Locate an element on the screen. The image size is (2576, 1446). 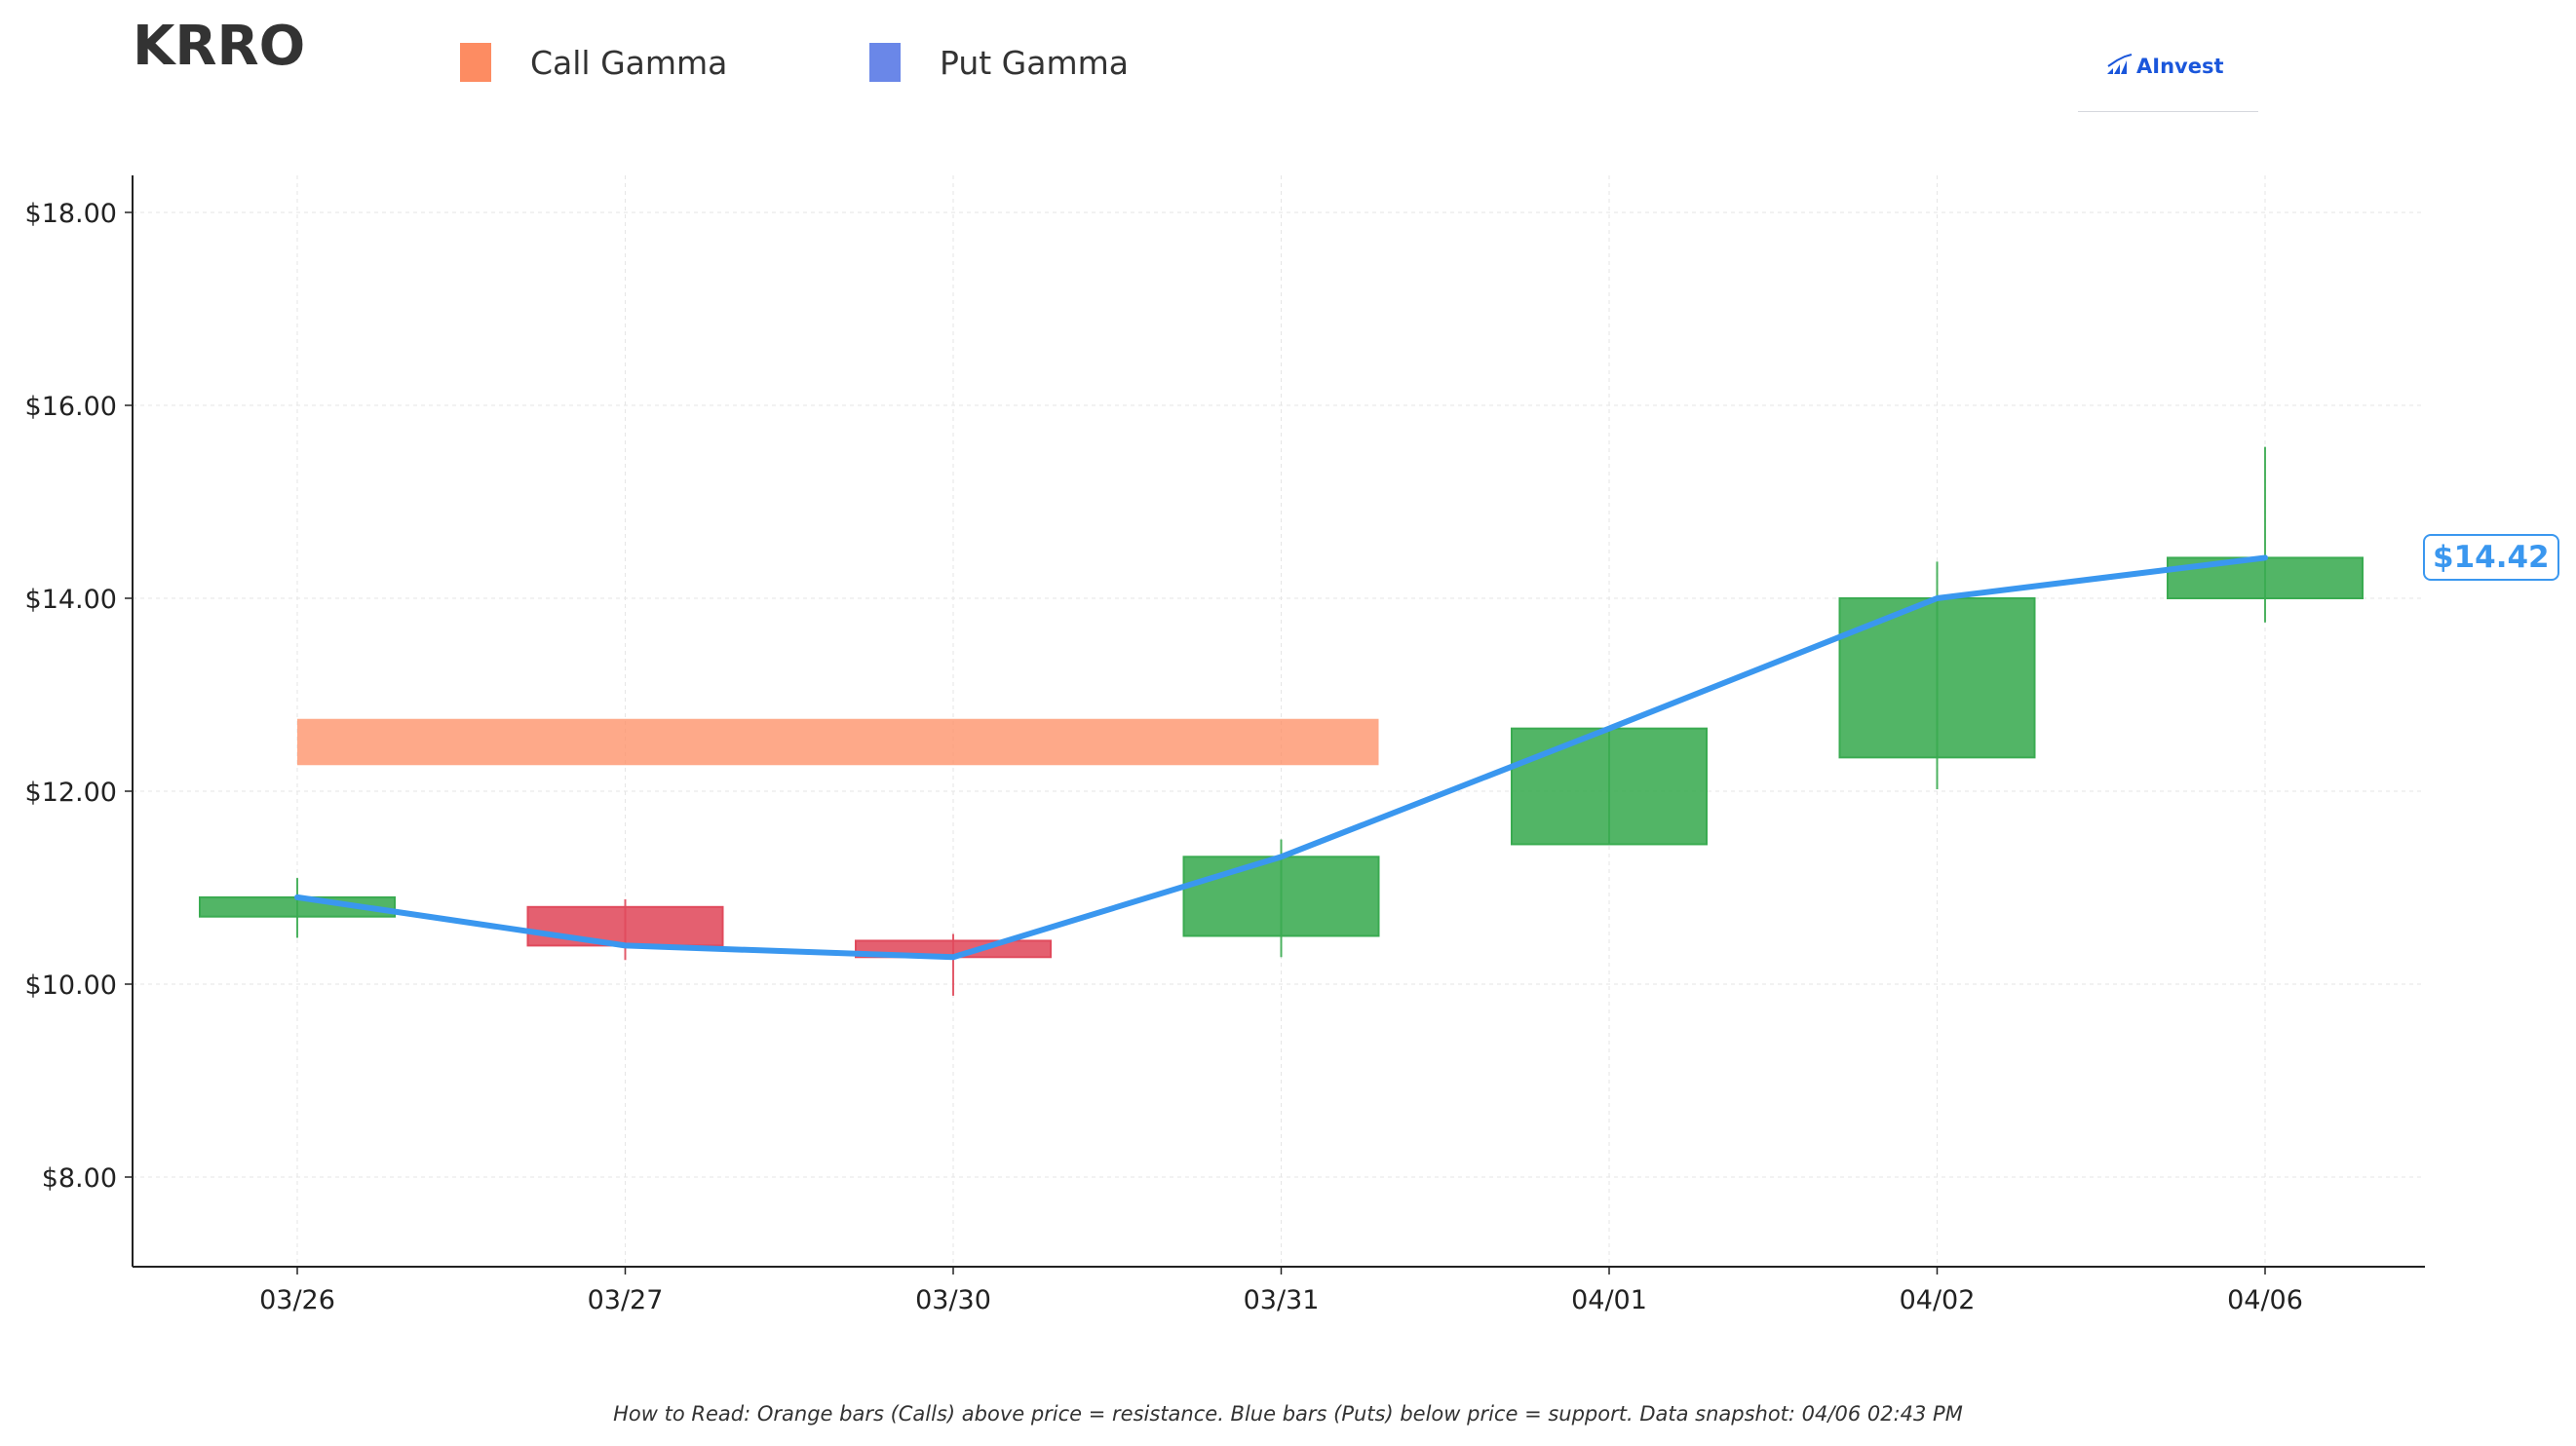
y-tick-label: $18.00 is located at coordinates (71, 214).